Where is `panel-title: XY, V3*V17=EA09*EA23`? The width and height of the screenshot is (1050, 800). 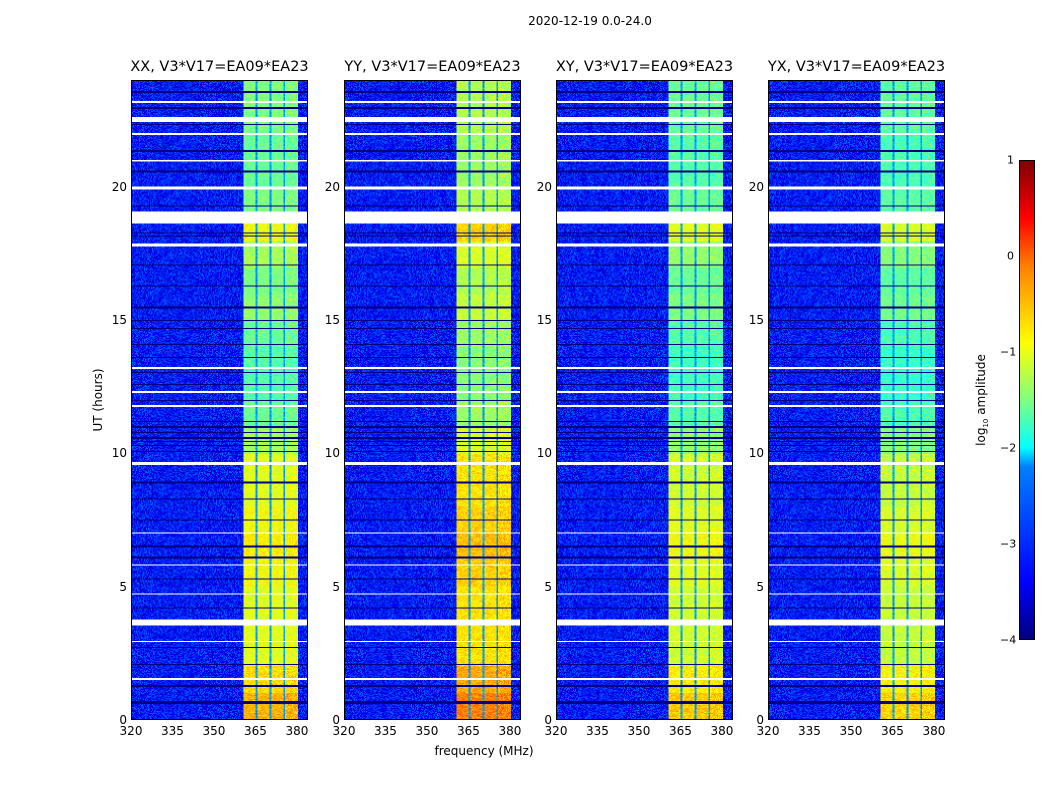 panel-title: XY, V3*V17=EA09*EA23 is located at coordinates (644, 67).